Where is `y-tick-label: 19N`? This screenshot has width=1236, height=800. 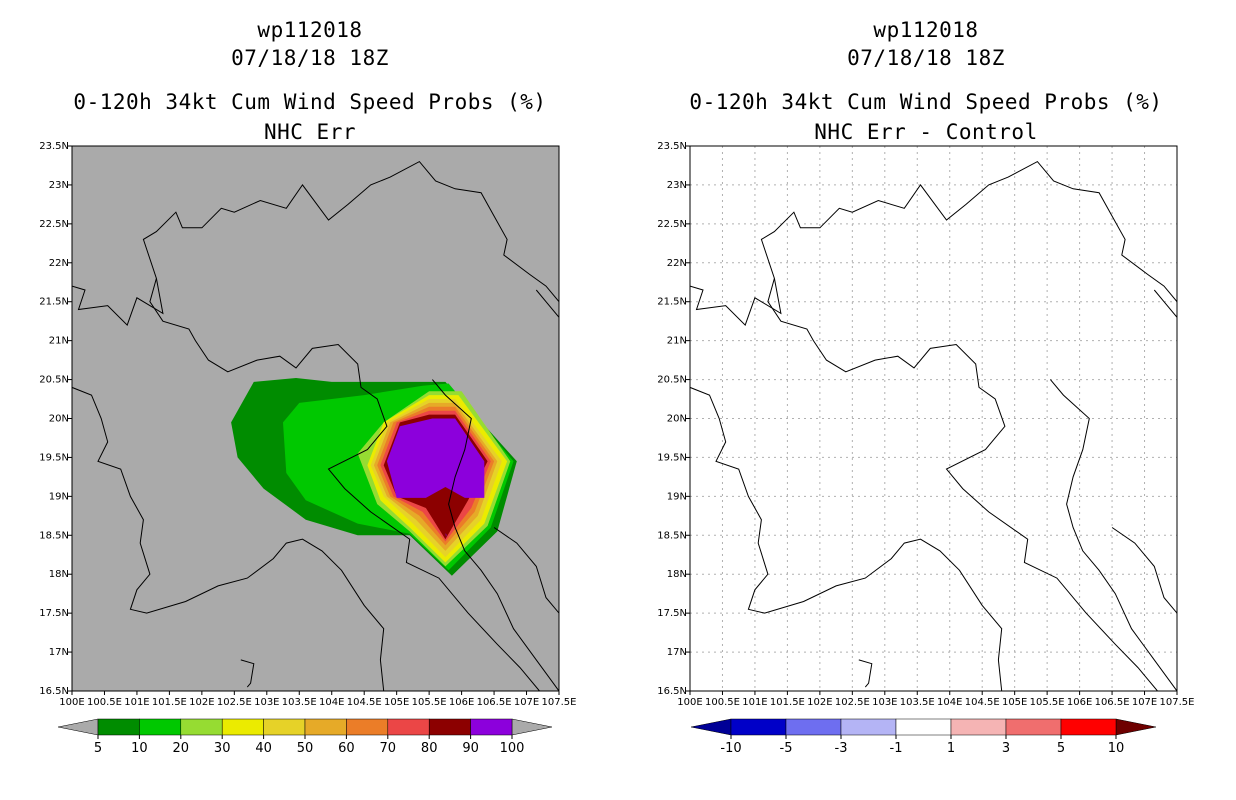 y-tick-label: 19N is located at coordinates (677, 496).